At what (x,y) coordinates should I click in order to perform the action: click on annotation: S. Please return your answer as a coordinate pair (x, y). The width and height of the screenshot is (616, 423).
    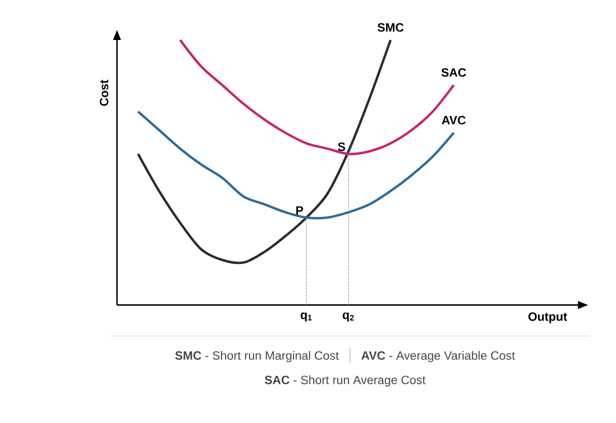
    Looking at the image, I should click on (342, 147).